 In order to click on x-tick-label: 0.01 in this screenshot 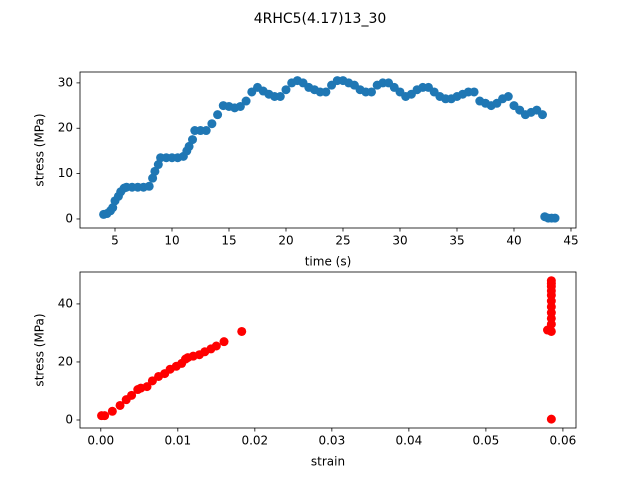, I will do `click(177, 441)`.